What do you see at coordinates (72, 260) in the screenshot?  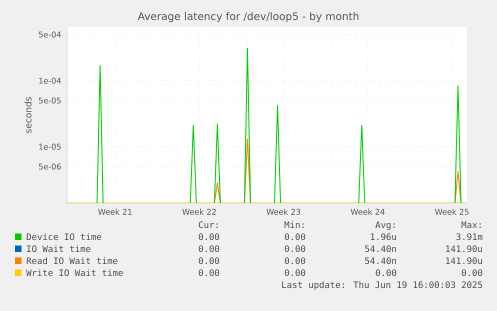 I see `legend-label: Read IO Wait time` at bounding box center [72, 260].